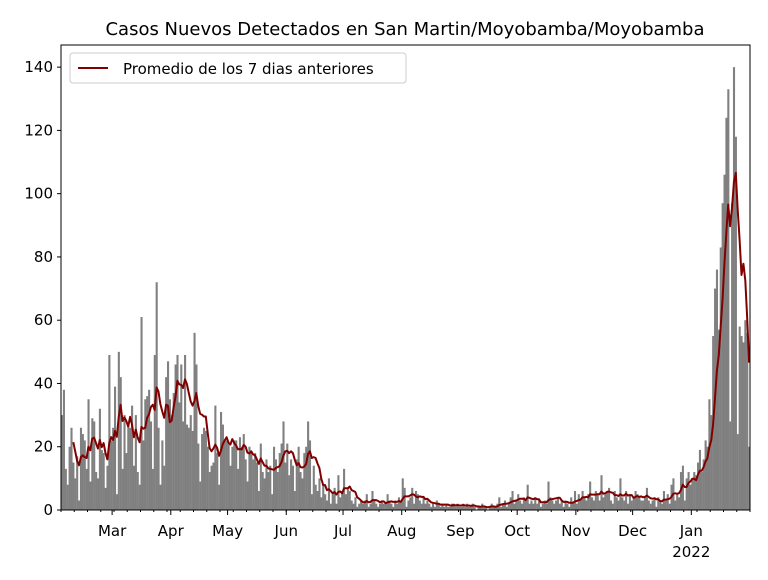 The image size is (768, 580). I want to click on y-tick-label: 100, so click(38, 194).